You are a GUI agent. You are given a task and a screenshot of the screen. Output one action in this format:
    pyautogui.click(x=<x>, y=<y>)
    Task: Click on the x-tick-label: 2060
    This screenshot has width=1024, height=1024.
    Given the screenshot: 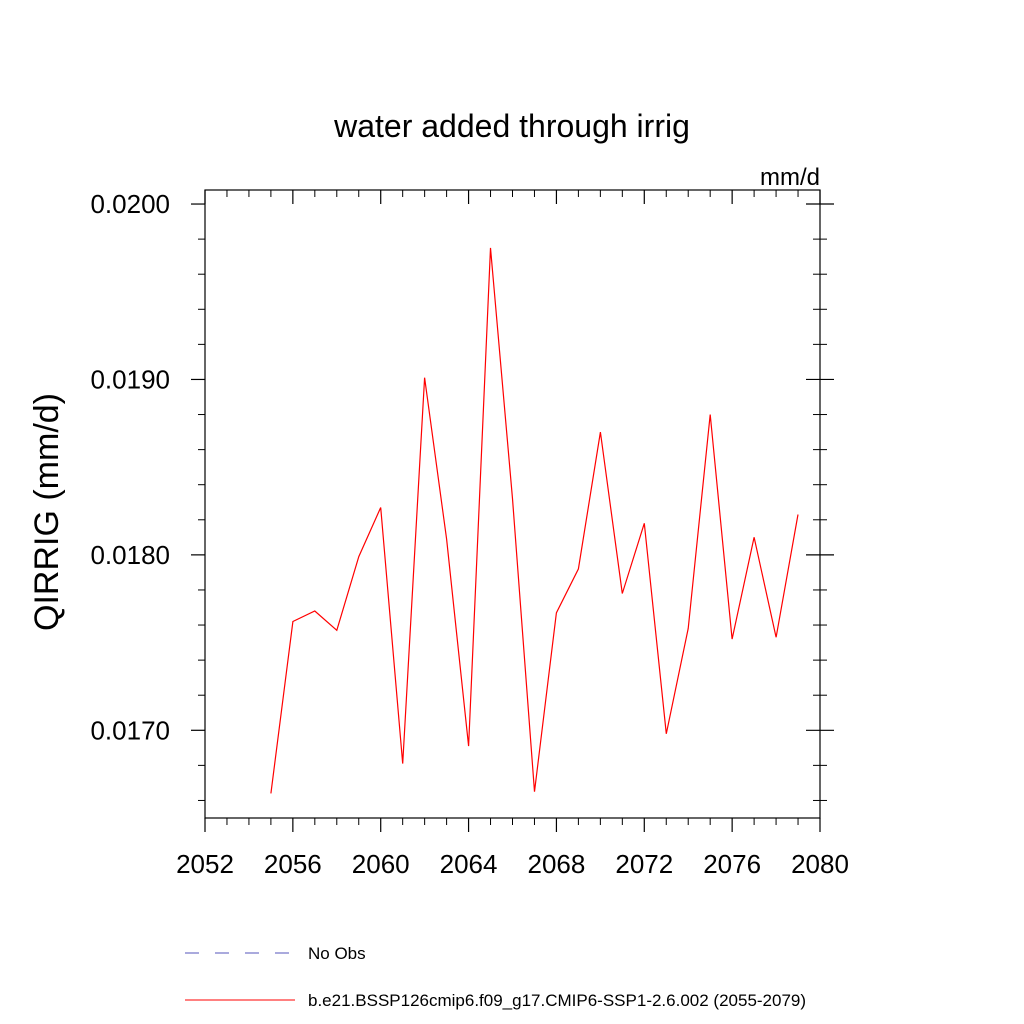 What is the action you would take?
    pyautogui.click(x=381, y=864)
    